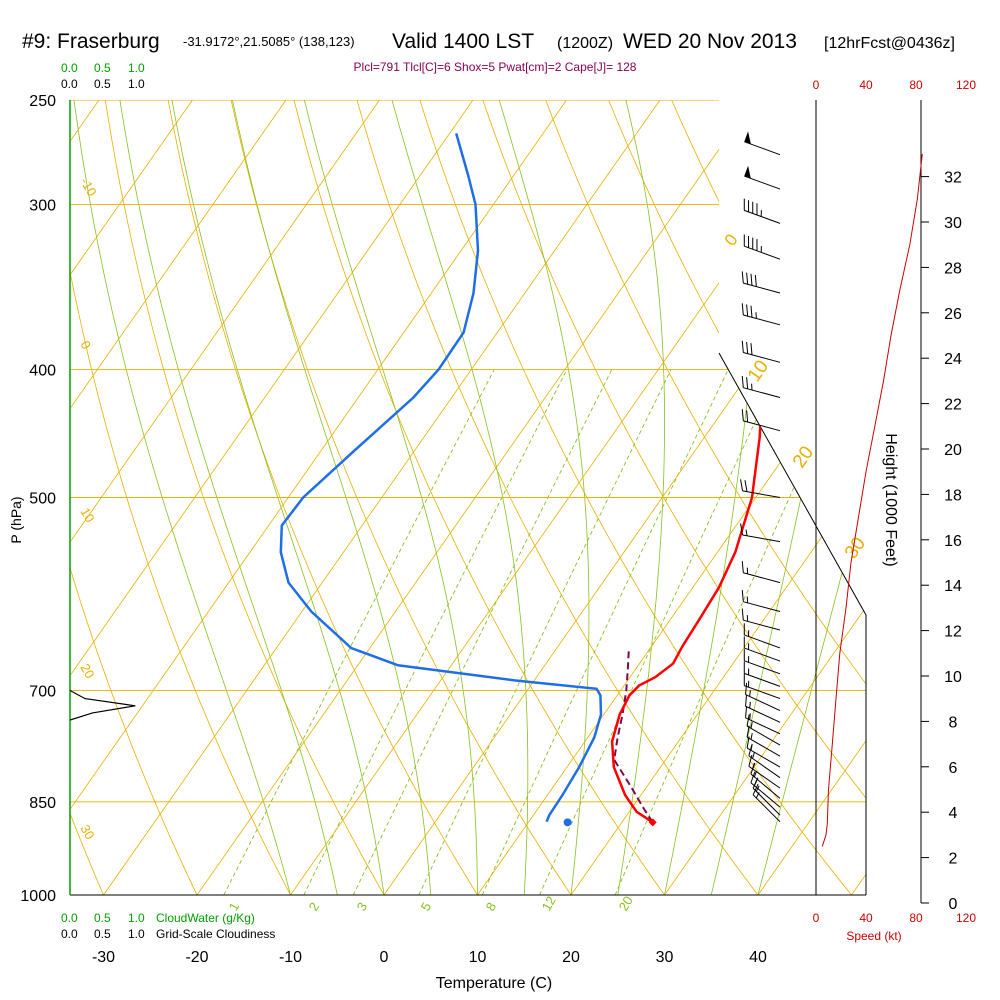 This screenshot has height=1000, width=1000. What do you see at coordinates (215, 934) in the screenshot?
I see `cloudiness-scale-title: Grid-Scale Cloudiness` at bounding box center [215, 934].